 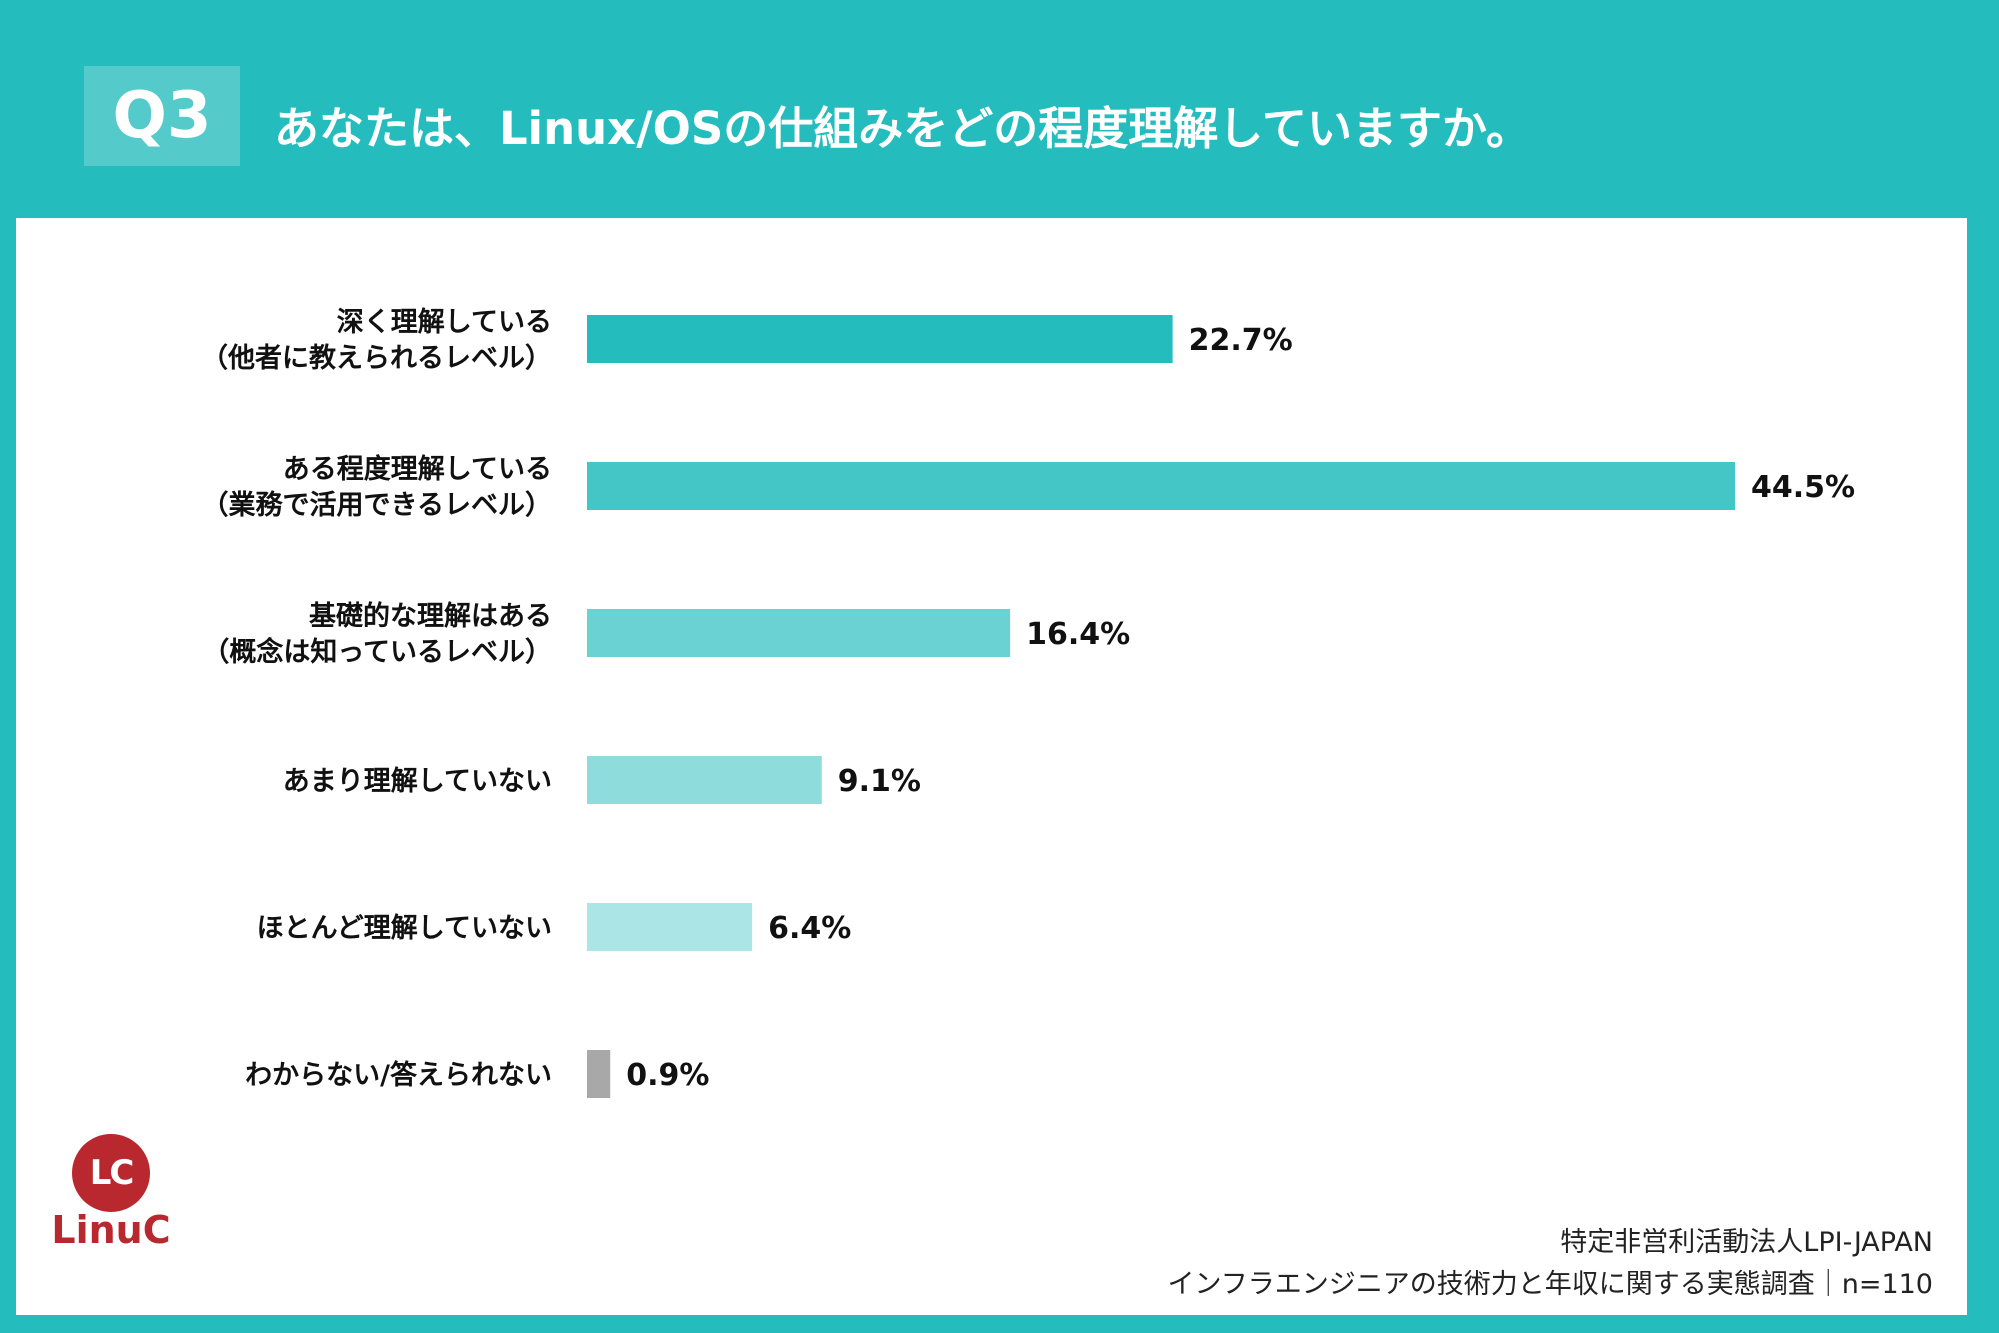 I want to click on category-label-1-line-1: 深く理解している, so click(x=444, y=322).